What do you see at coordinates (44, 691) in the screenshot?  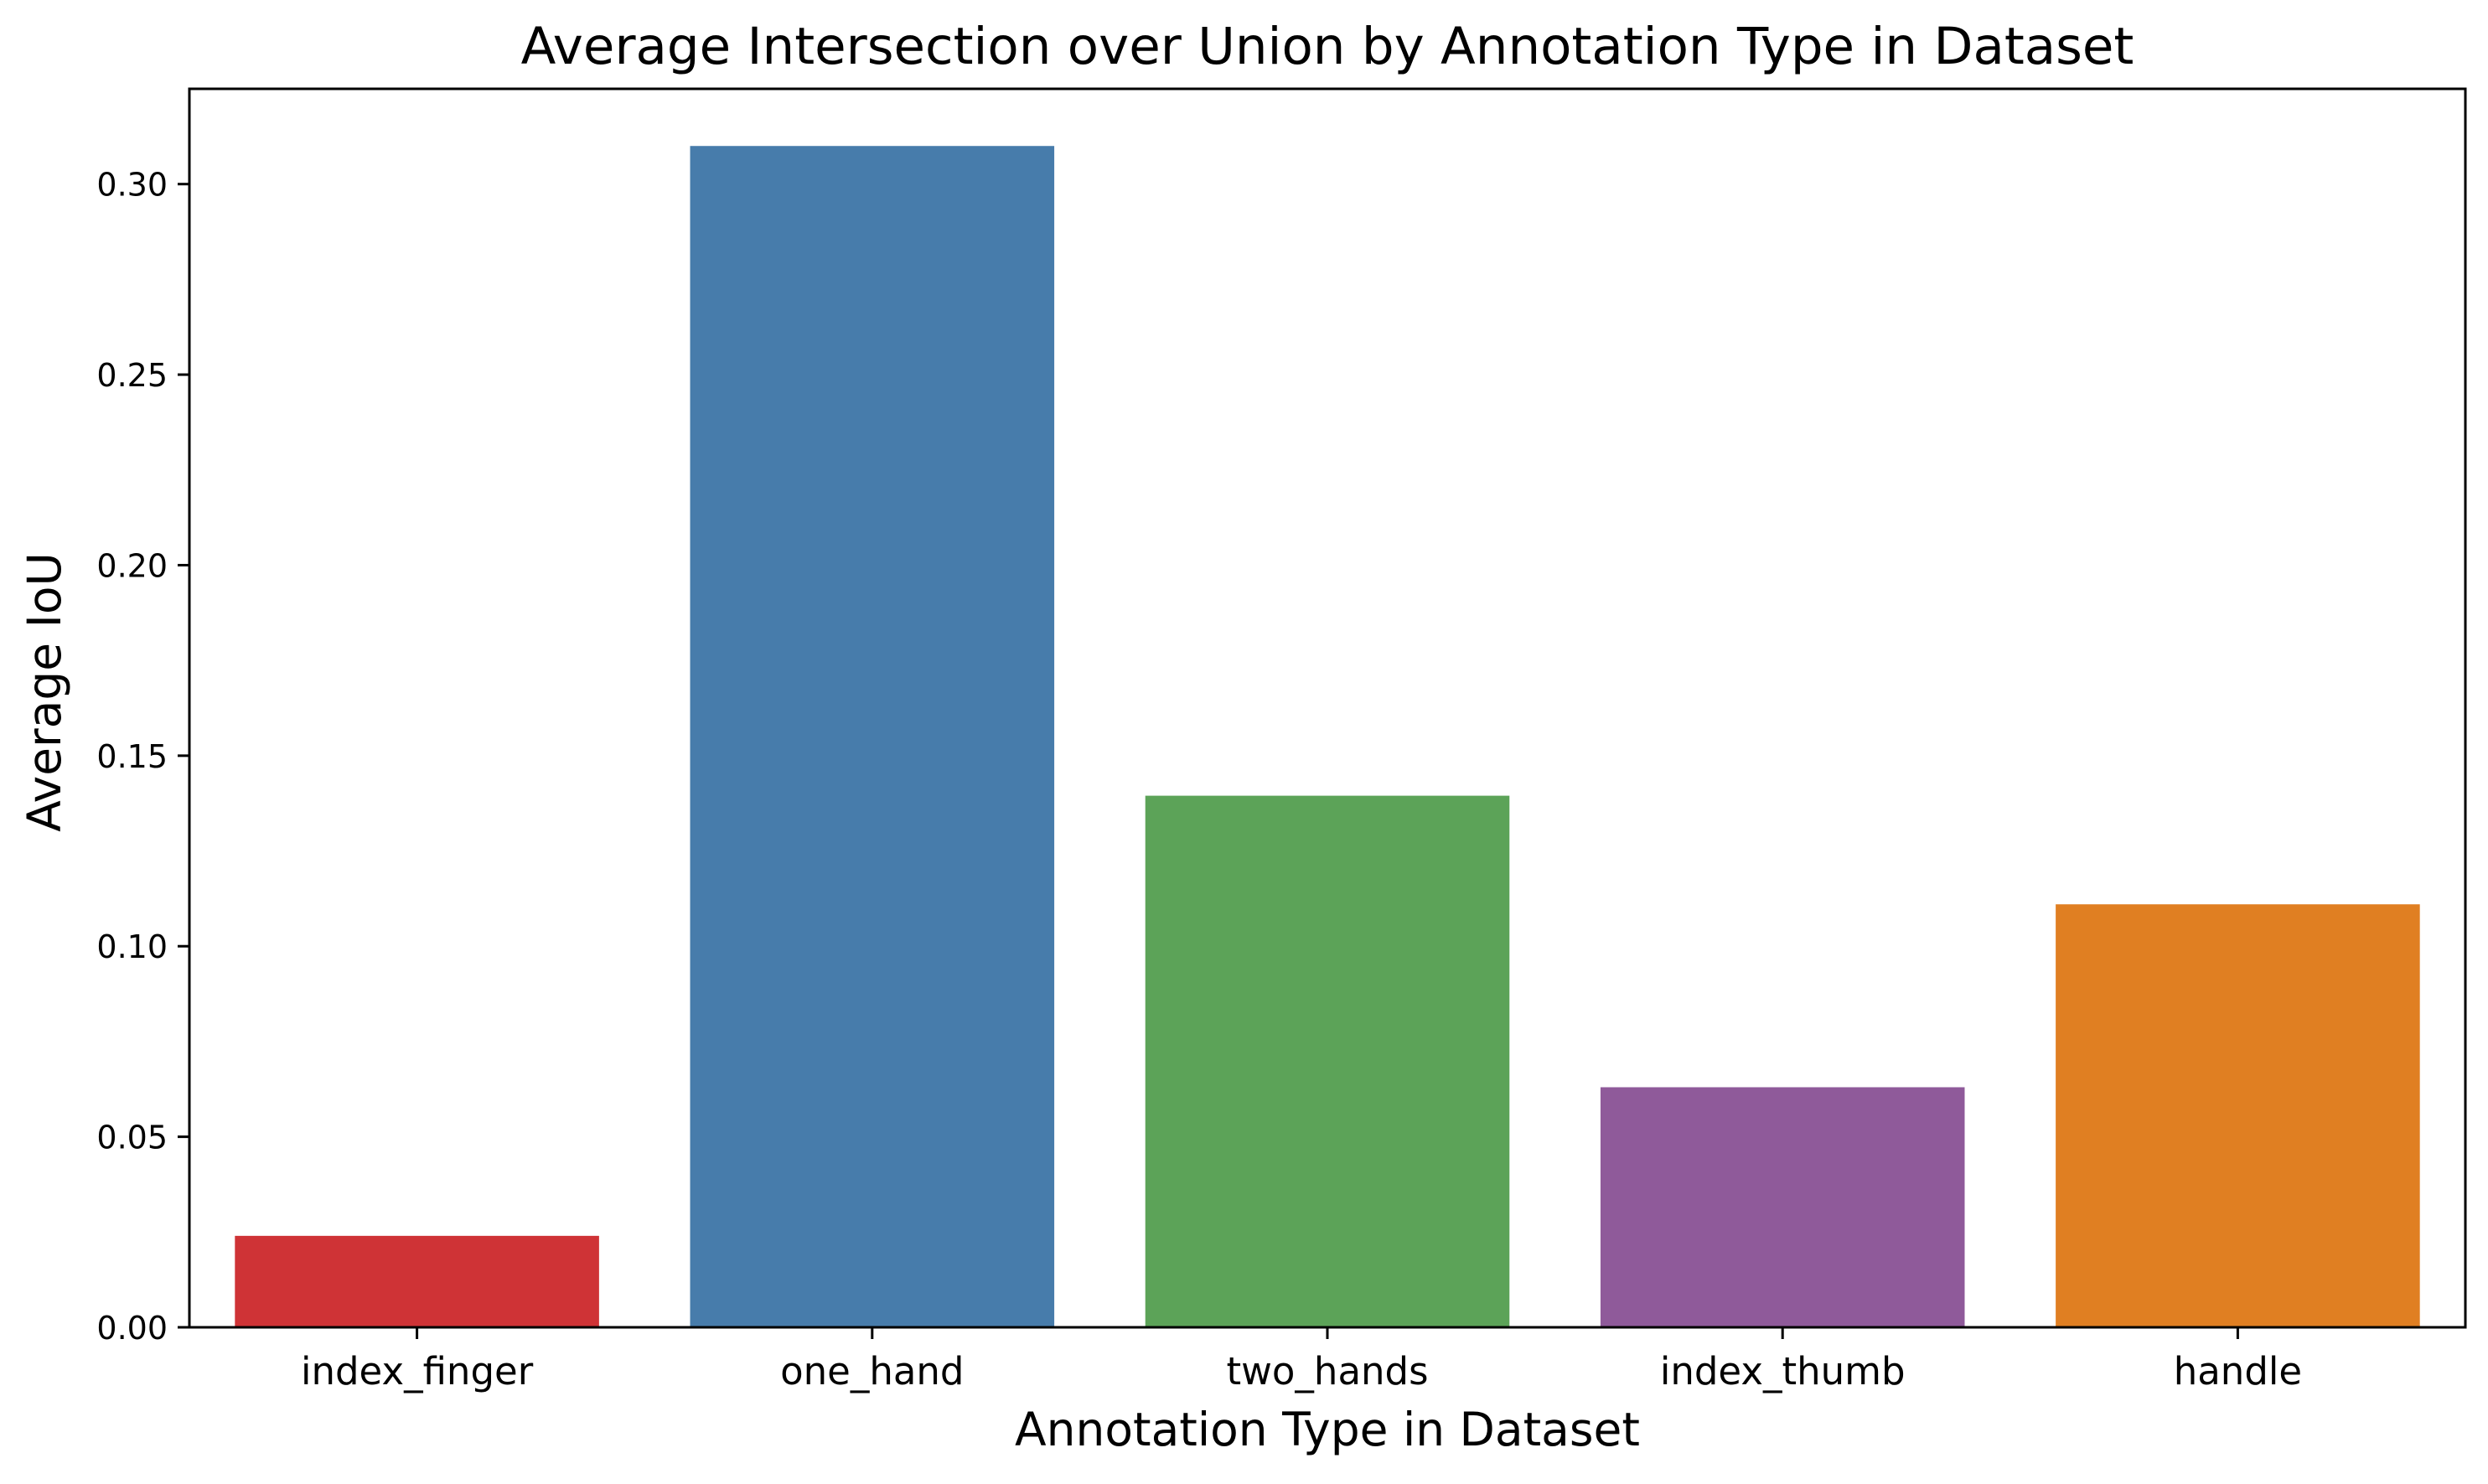 I see `y-axis-label: Average IoU` at bounding box center [44, 691].